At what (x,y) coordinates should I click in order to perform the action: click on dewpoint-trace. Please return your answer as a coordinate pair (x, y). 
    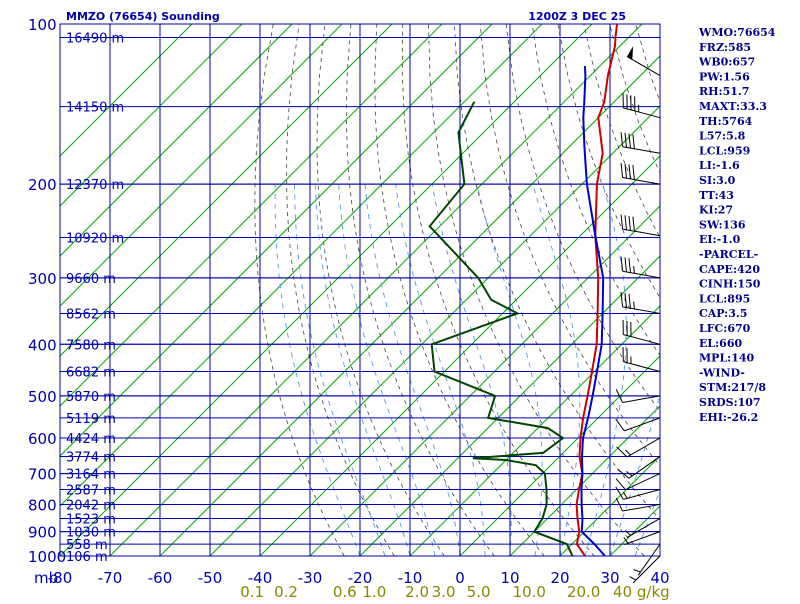
    Looking at the image, I should click on (501, 329).